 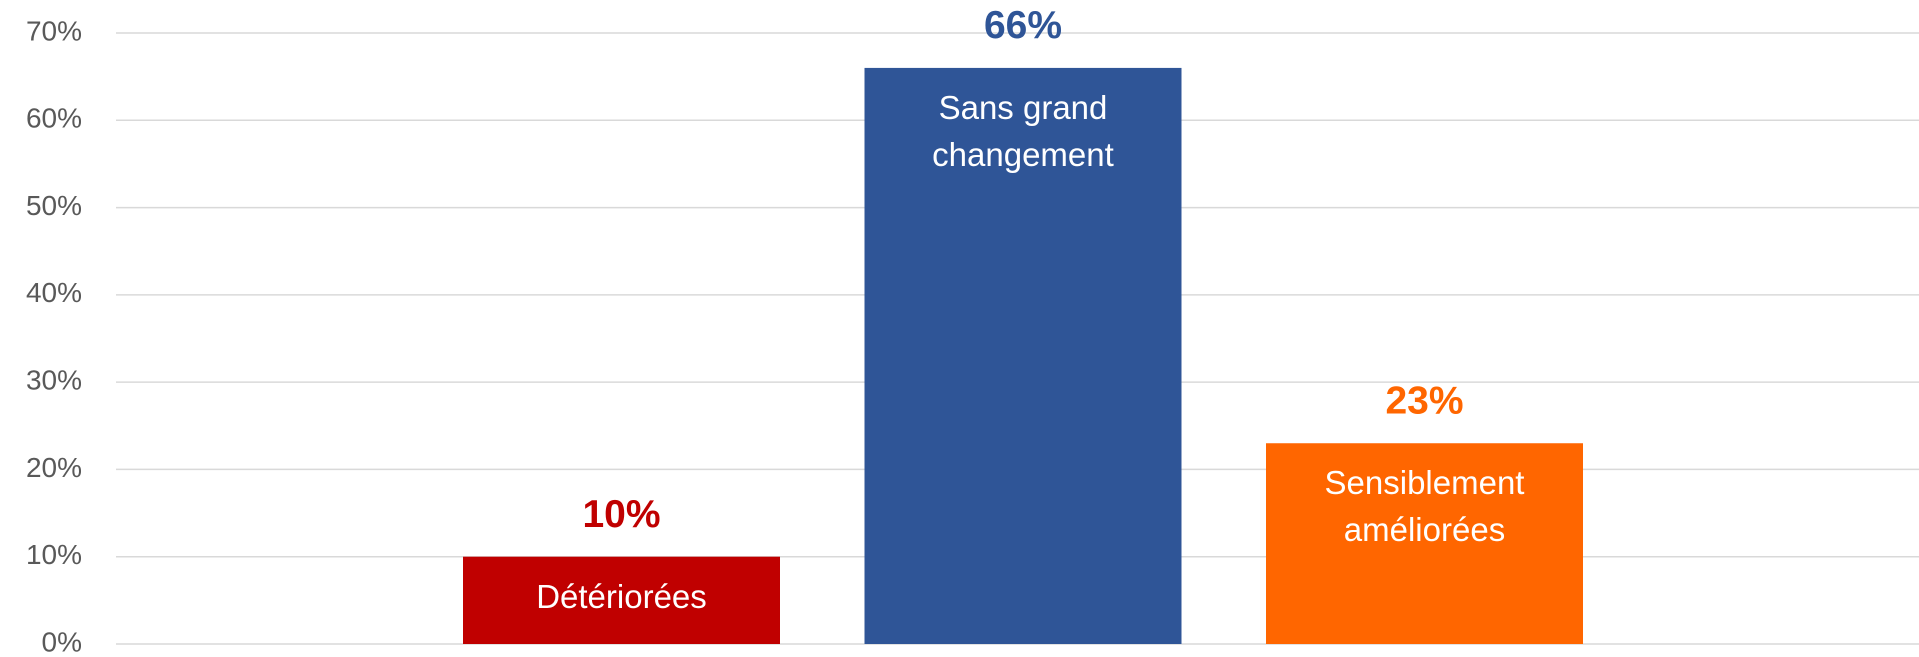 I want to click on y-tick-label: 60%, so click(x=54, y=118).